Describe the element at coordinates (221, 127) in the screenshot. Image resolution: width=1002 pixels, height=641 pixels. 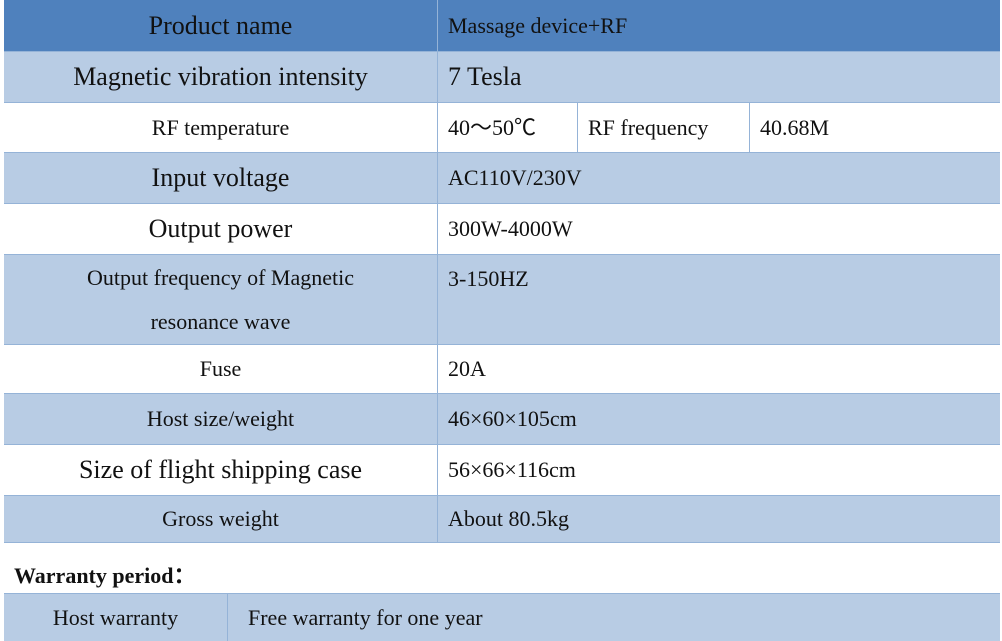
I see `label-cell: RF temperature` at that location.